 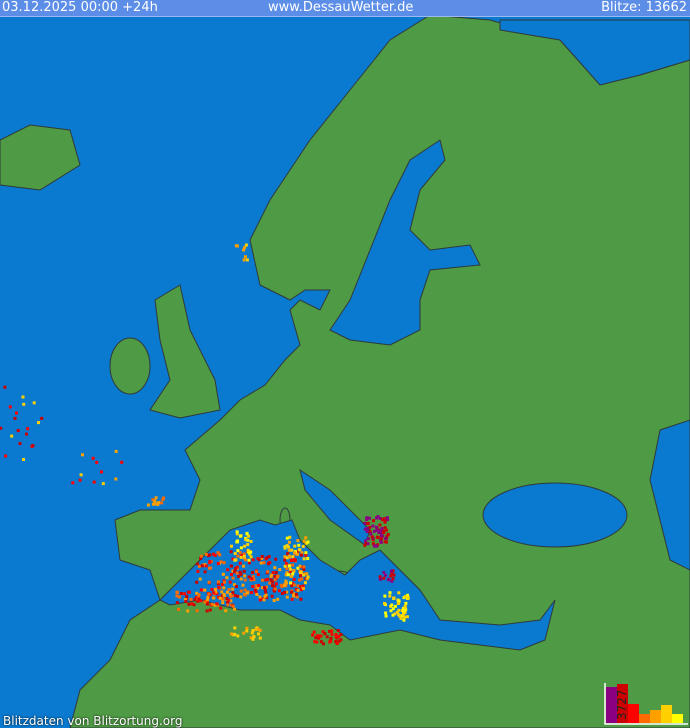 What do you see at coordinates (594, 52) in the screenshot?
I see `barents-sea` at bounding box center [594, 52].